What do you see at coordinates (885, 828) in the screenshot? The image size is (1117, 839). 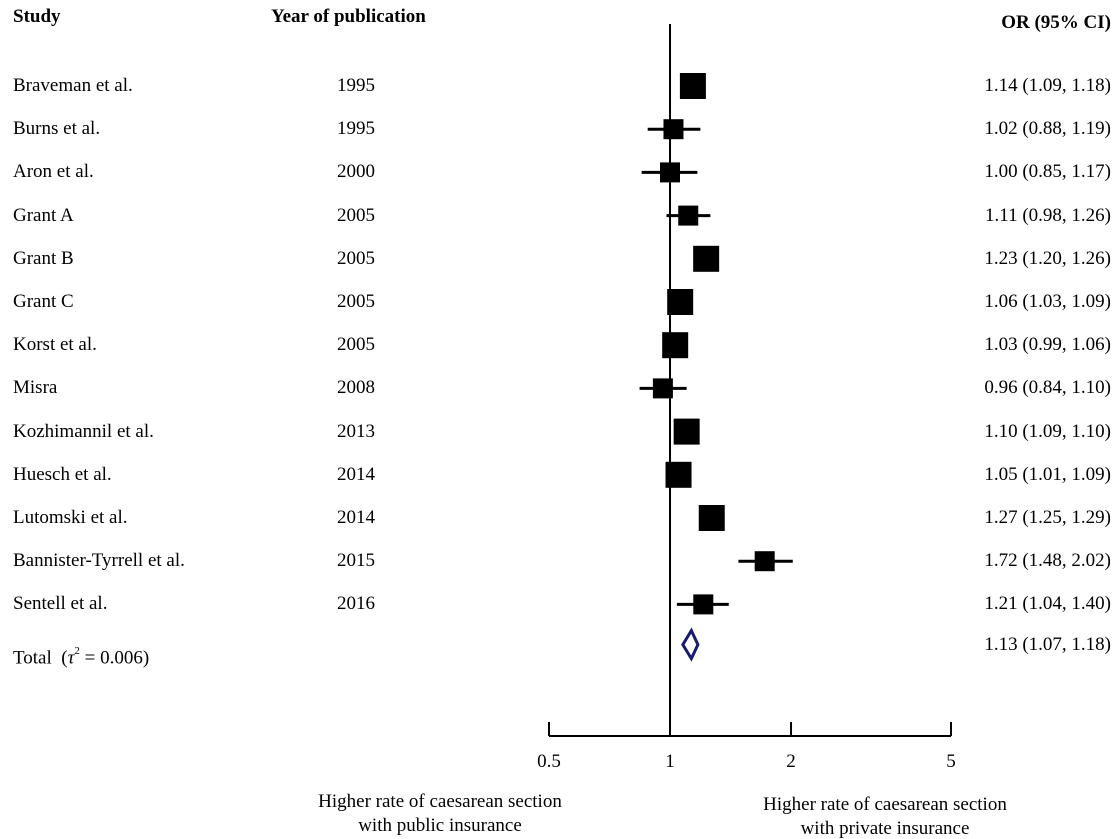 I see `footer-right-line-2: with private insurance` at bounding box center [885, 828].